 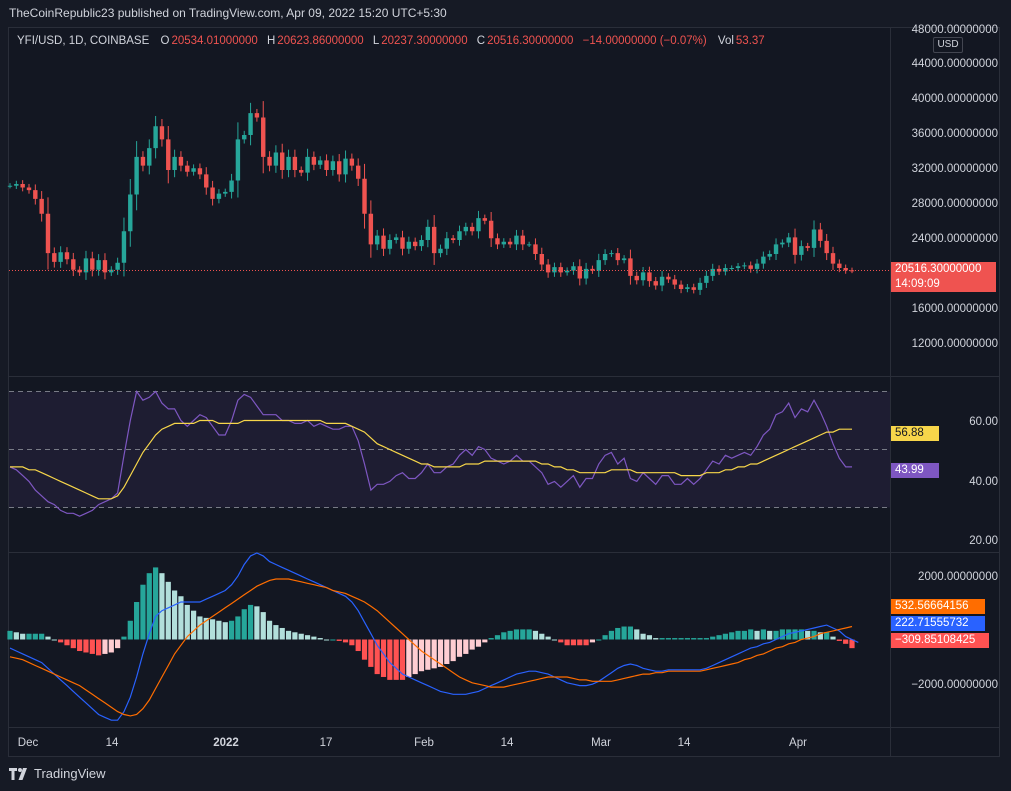 What do you see at coordinates (940, 640) in the screenshot?
I see `macd-hist-tag: −309.85108425` at bounding box center [940, 640].